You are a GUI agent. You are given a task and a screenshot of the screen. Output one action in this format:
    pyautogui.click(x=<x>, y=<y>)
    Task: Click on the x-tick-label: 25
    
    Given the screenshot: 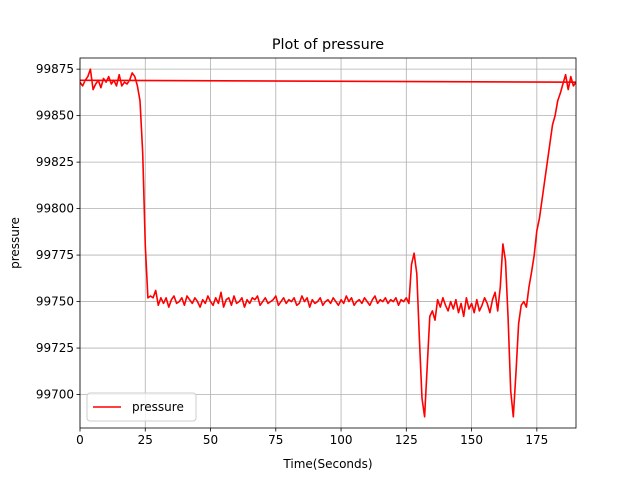 What is the action you would take?
    pyautogui.click(x=145, y=440)
    